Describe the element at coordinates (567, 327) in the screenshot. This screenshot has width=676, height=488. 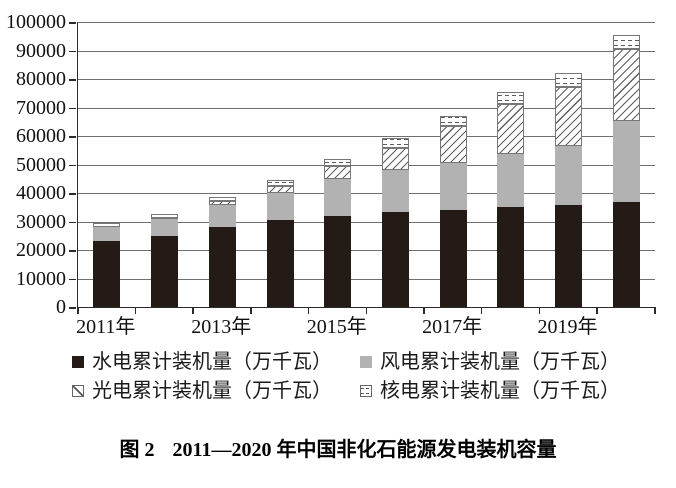
I see `x-axis-label-2019年: 2019年` at that location.